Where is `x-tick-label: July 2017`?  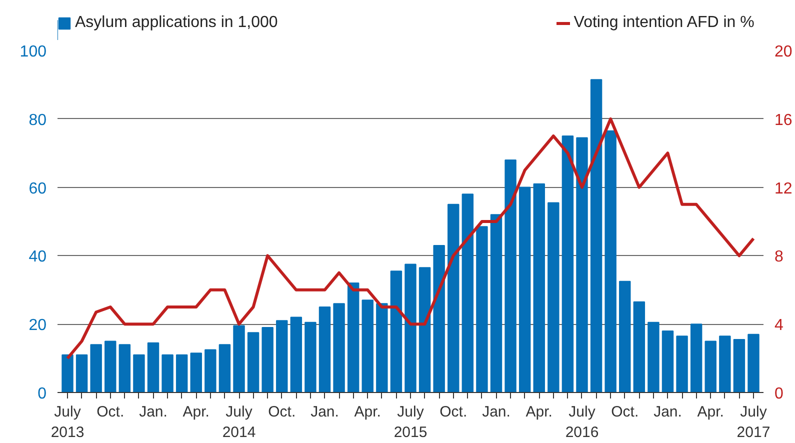 x-tick-label: July 2017 is located at coordinates (753, 422).